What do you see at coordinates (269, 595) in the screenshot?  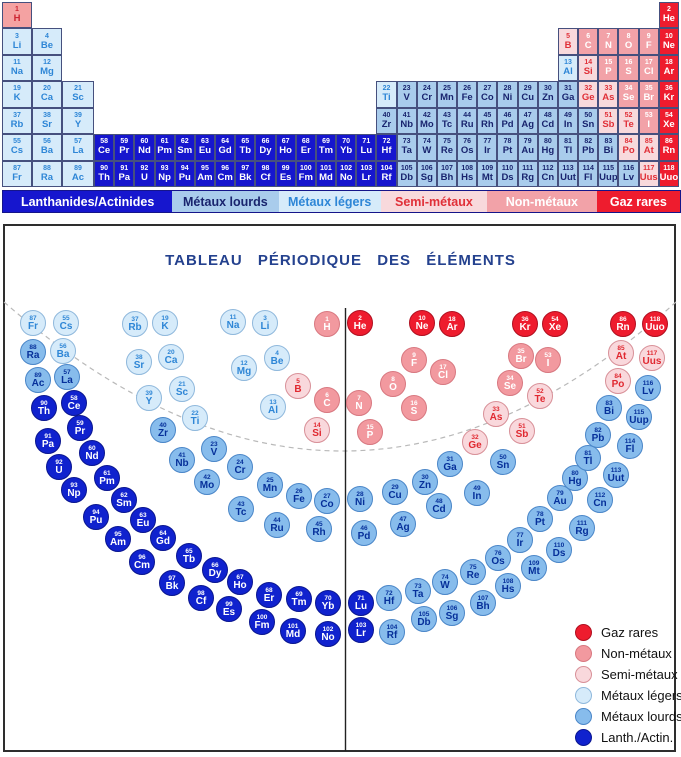 I see `element-dot-er: 68 Er` at bounding box center [269, 595].